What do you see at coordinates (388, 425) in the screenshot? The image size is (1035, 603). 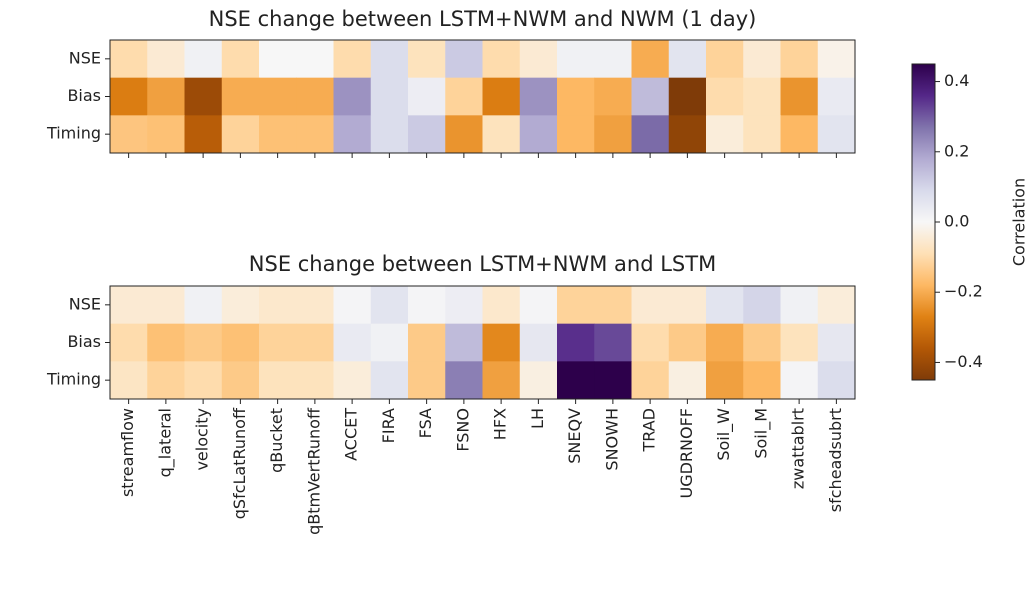 I see `x-tick-label: FIRA` at bounding box center [388, 425].